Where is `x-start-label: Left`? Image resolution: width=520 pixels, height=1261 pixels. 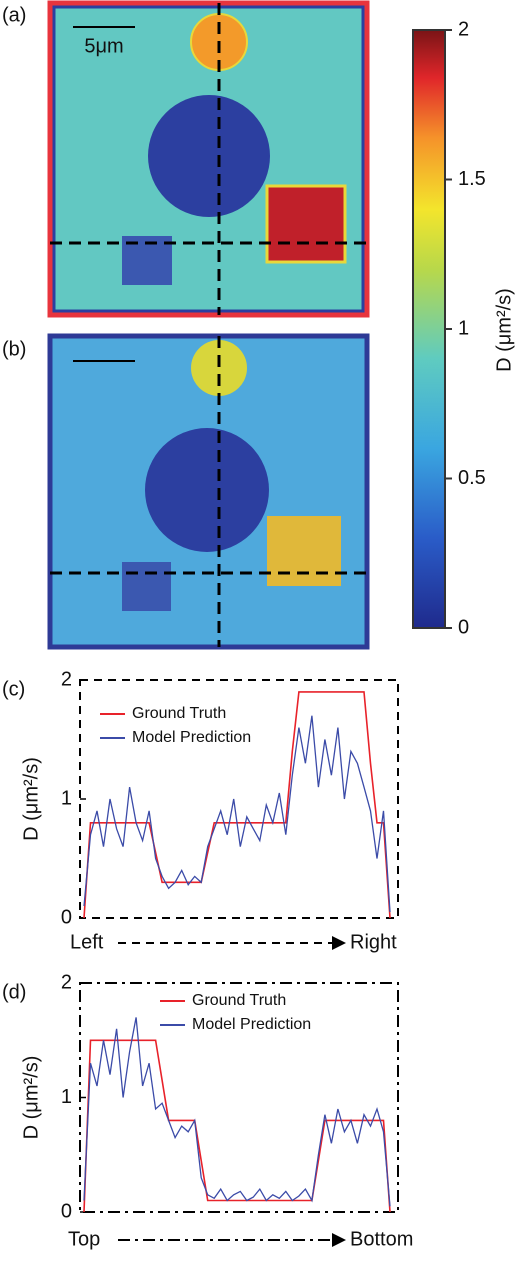 x-start-label: Left is located at coordinates (87, 942).